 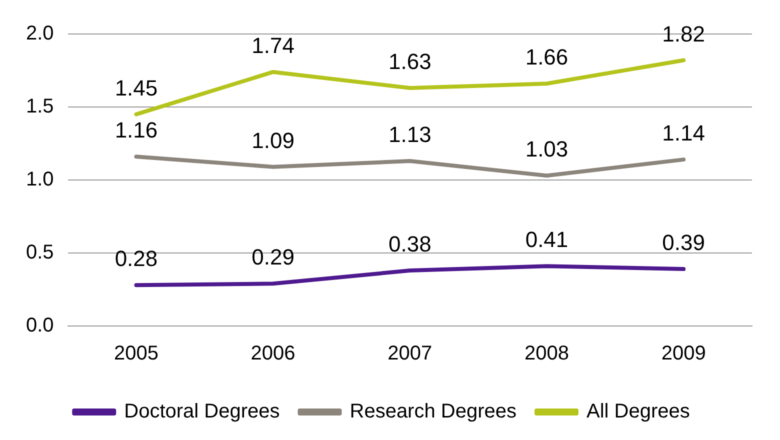 I want to click on x-tick-label: 2007, so click(x=410, y=353).